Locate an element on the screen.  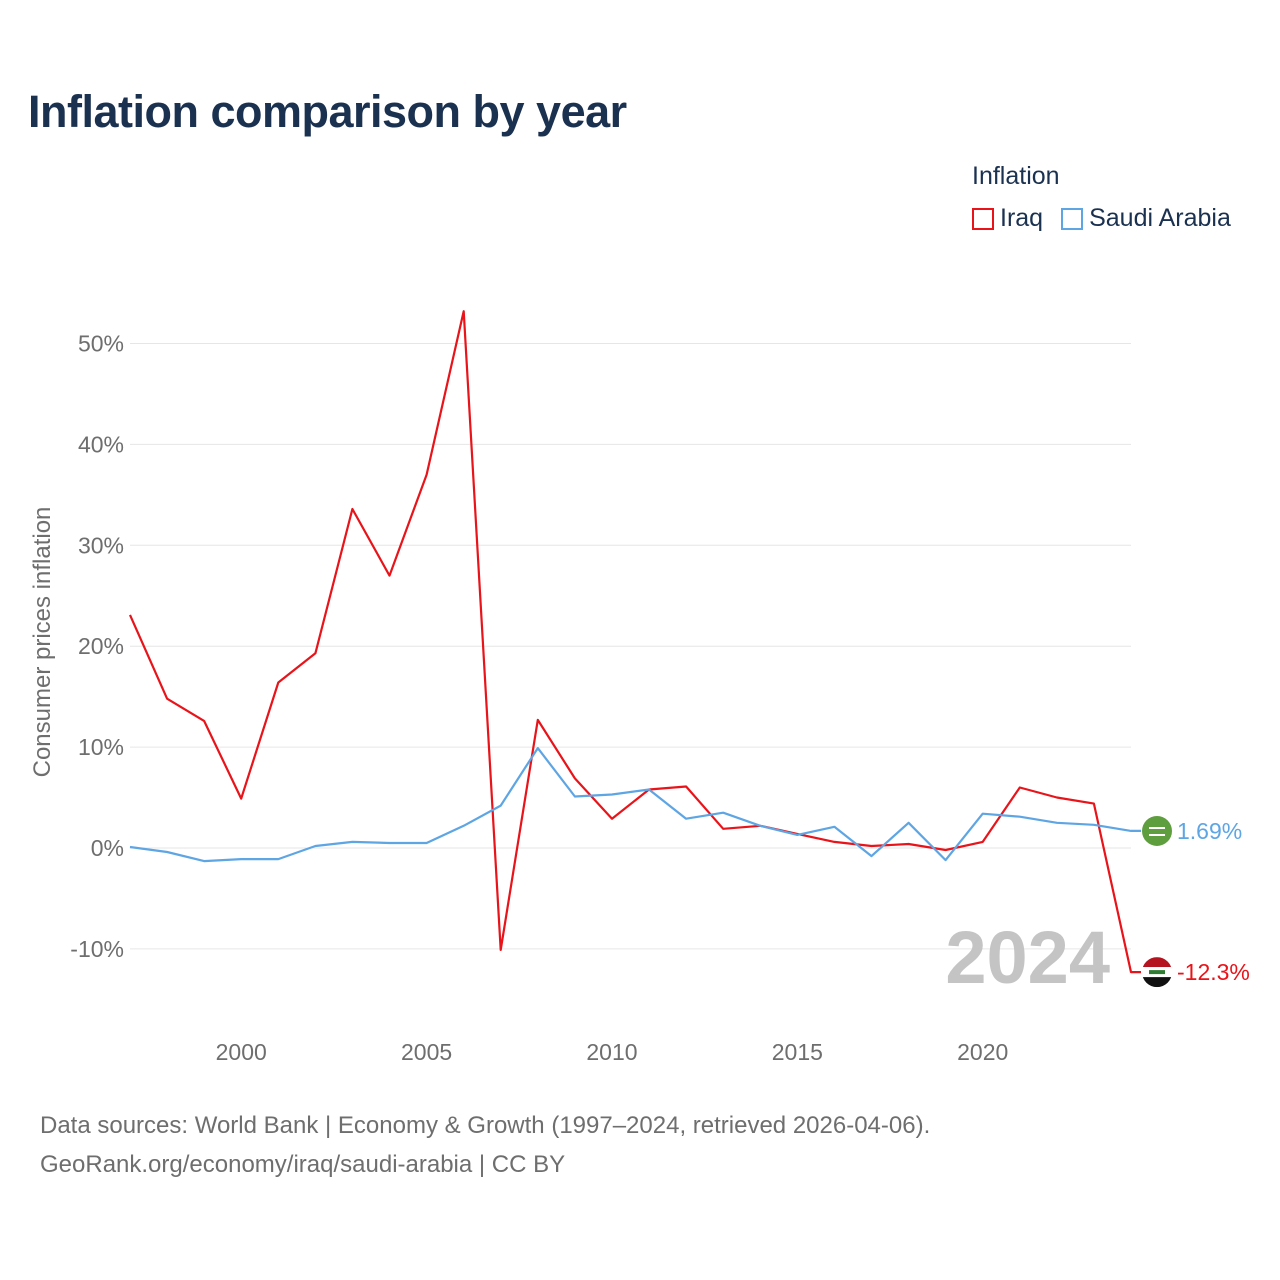
x-tick-label: 2010 is located at coordinates (611, 1052).